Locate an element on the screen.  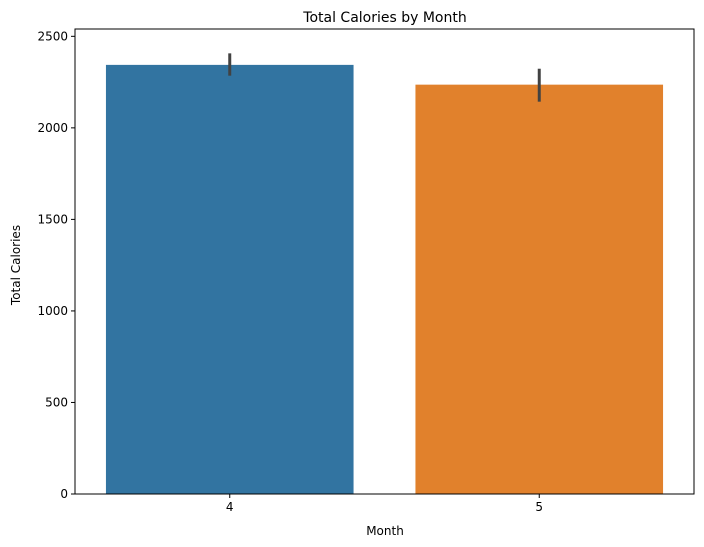
y-axis: 0 500 1000 1500 2000 2500 is located at coordinates (56, 265).